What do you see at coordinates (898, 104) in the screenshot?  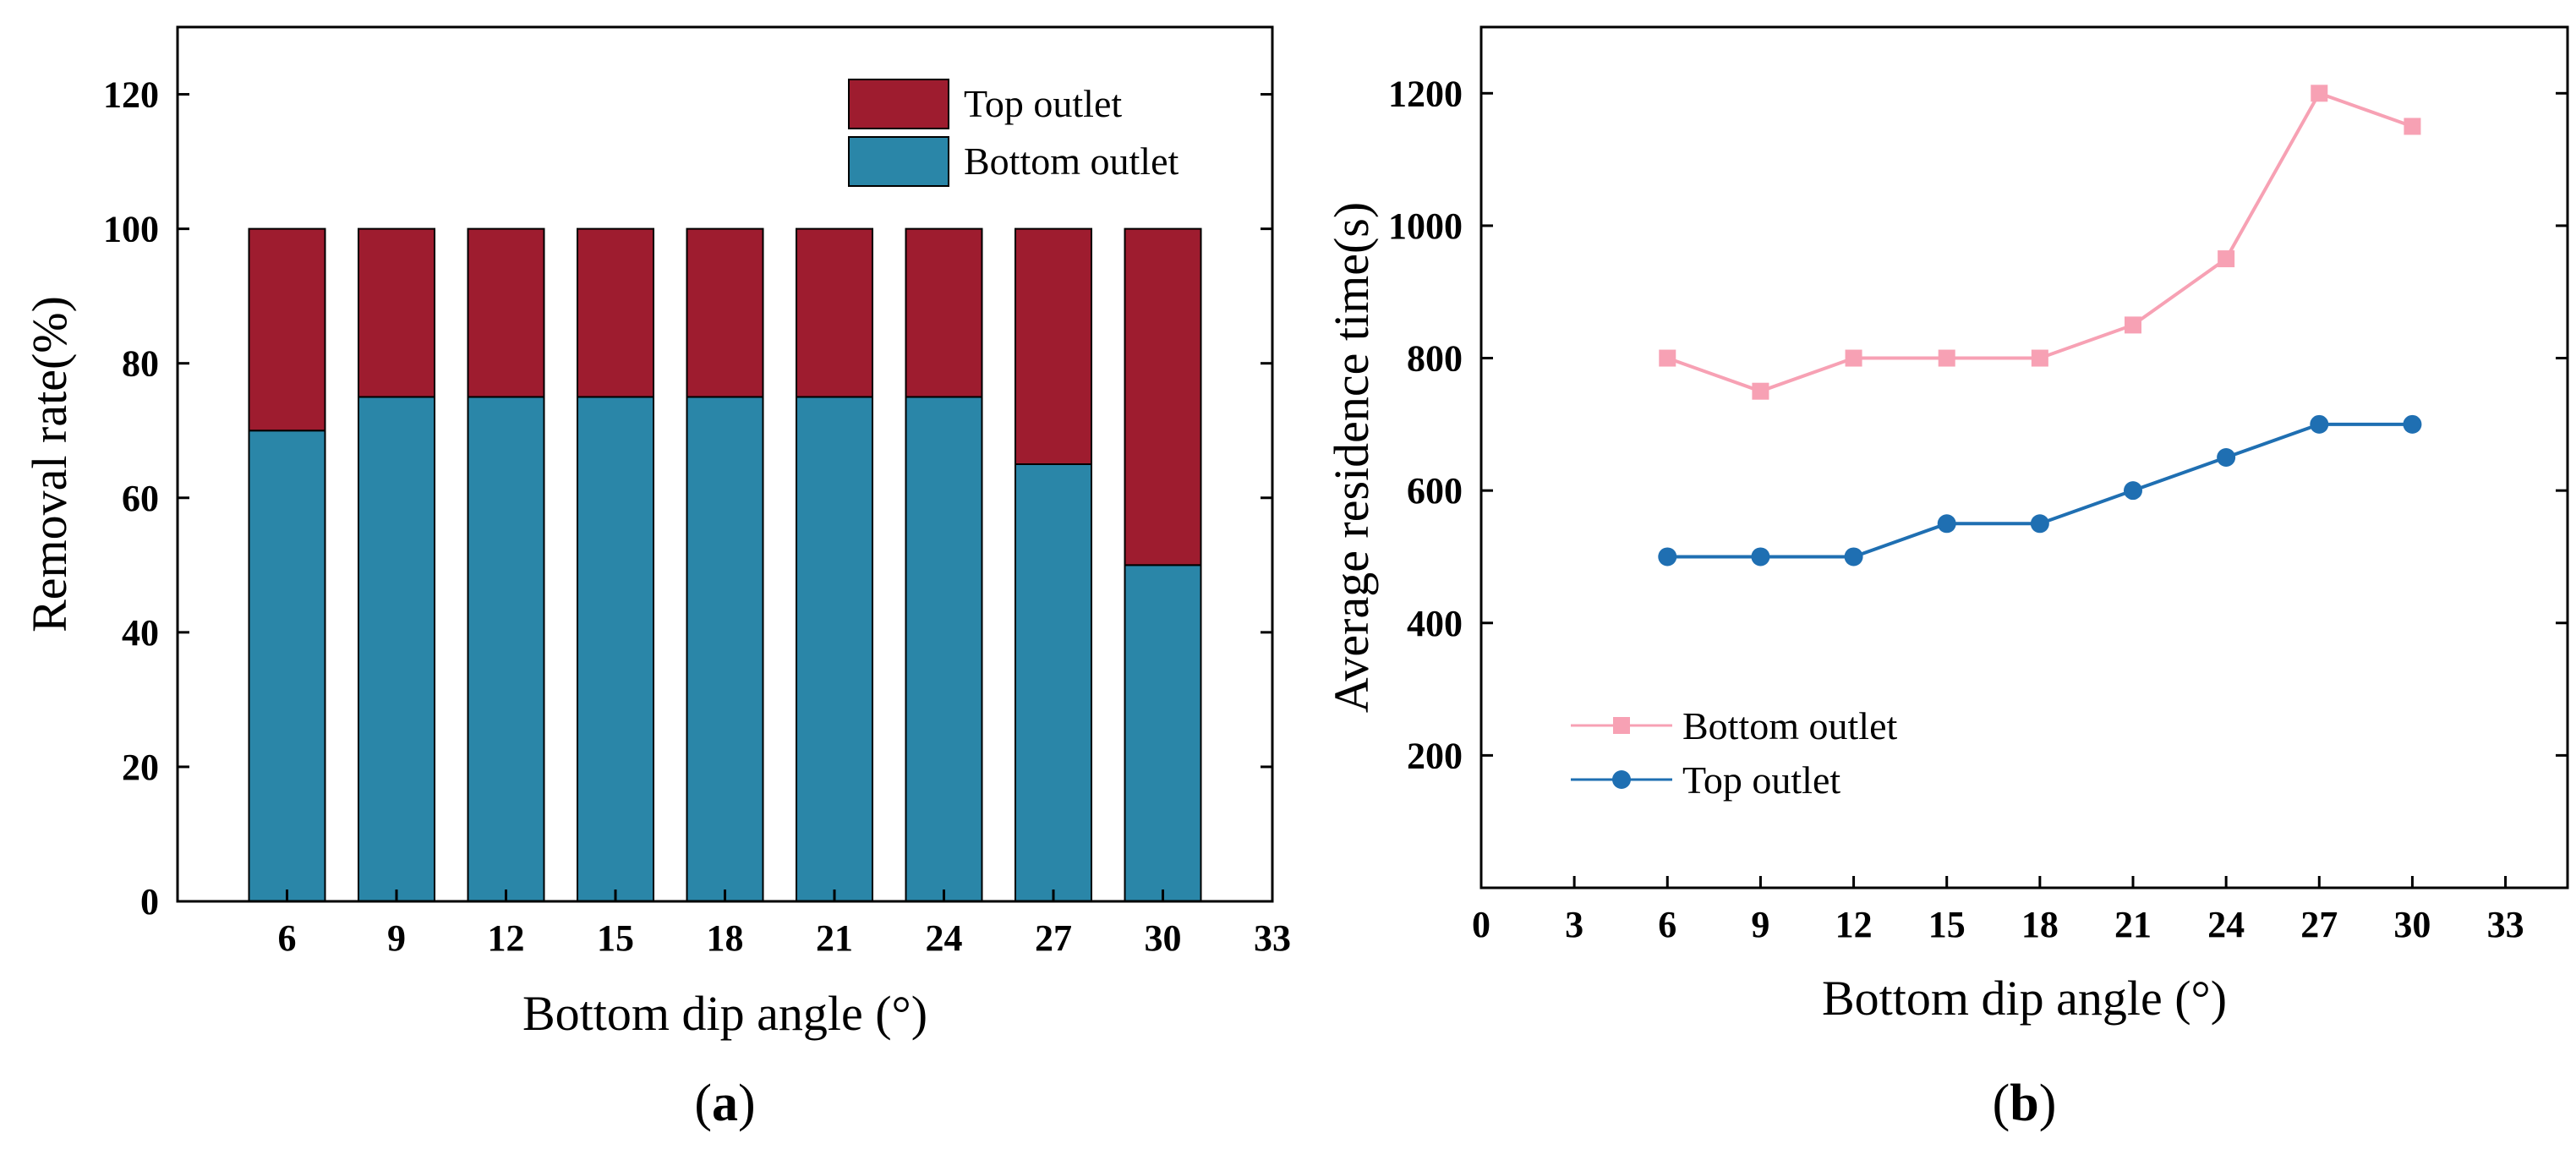 I see `legend-swatch-top-outlet` at bounding box center [898, 104].